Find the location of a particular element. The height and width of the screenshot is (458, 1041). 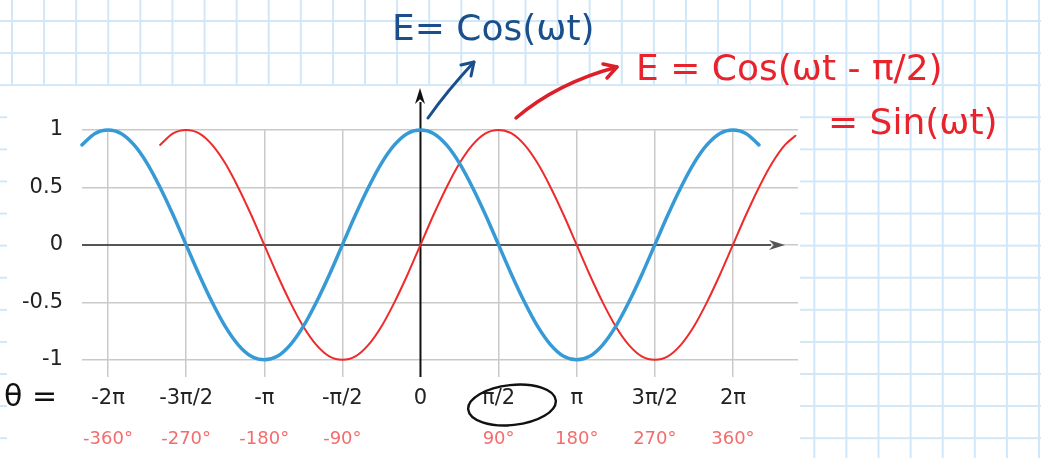

text: E= Cos(ωt) is located at coordinates (493, 27).